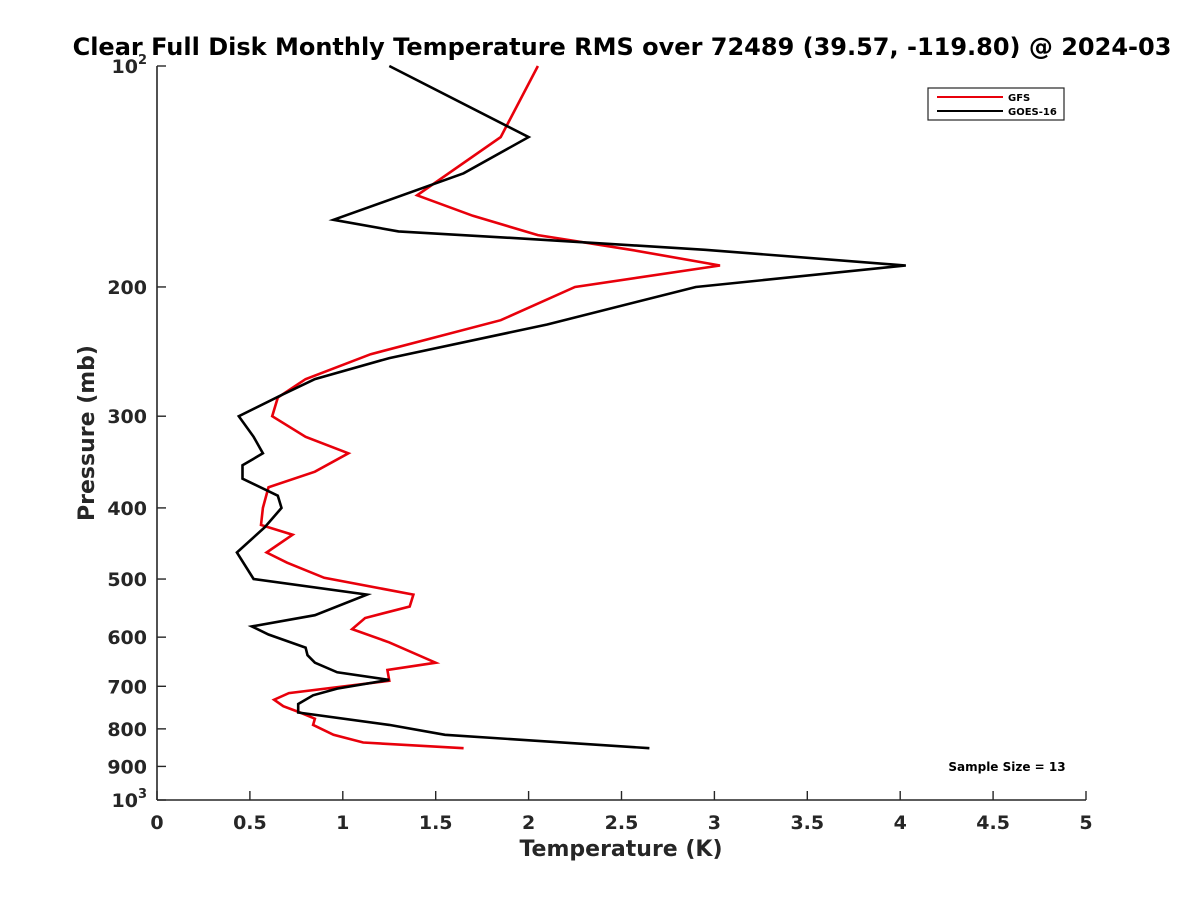 This screenshot has height=900, width=1200. Describe the element at coordinates (127, 417) in the screenshot. I see `y-tick-label: 300` at that location.